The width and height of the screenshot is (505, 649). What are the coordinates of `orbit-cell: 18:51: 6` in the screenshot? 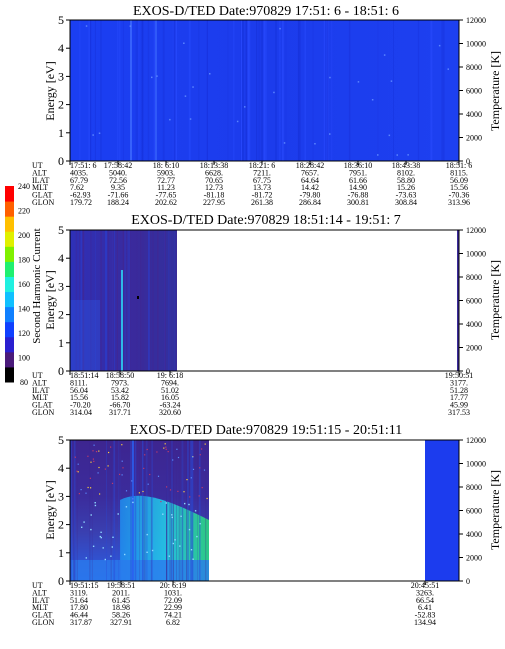 It's located at (459, 165).